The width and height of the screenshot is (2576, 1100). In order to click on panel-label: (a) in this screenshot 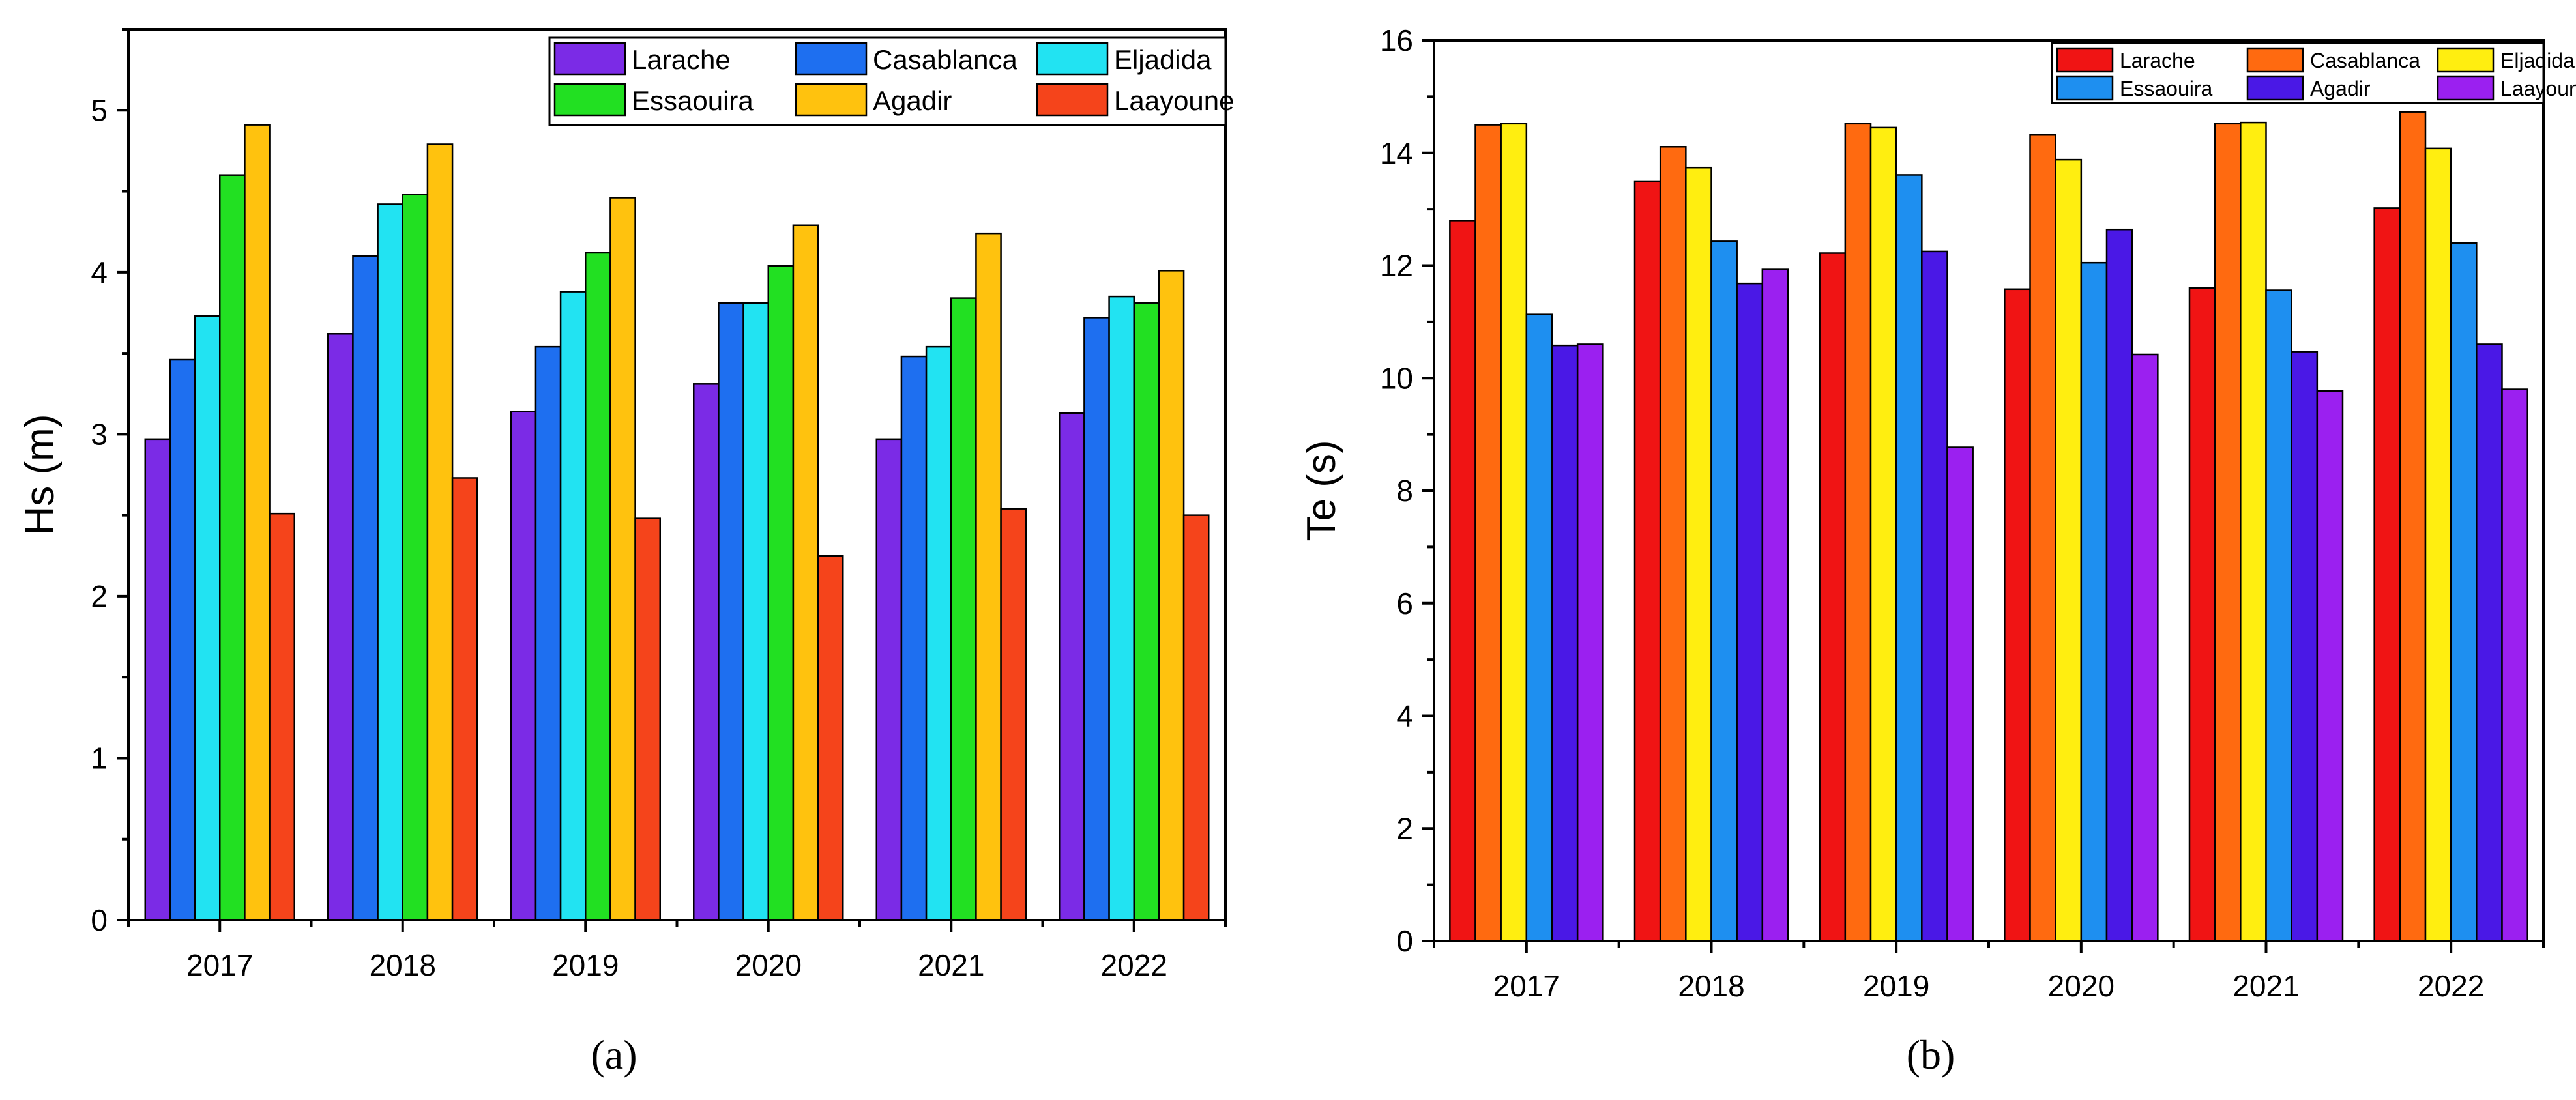, I will do `click(614, 1055)`.